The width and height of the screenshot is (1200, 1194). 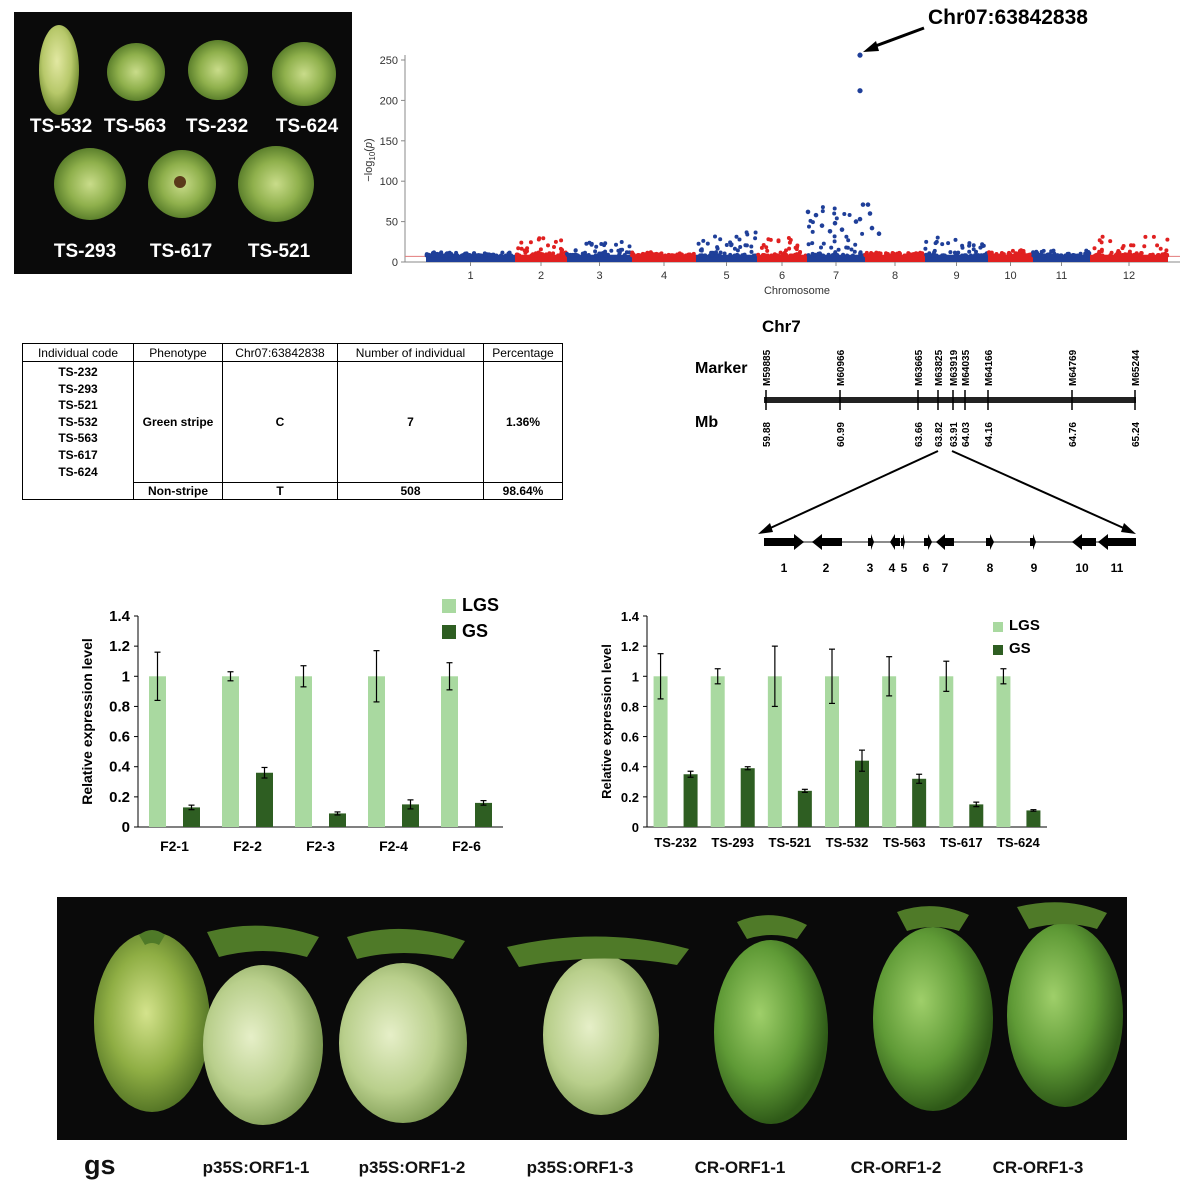 What do you see at coordinates (675, 842) in the screenshot?
I see `category-label: TS-232` at bounding box center [675, 842].